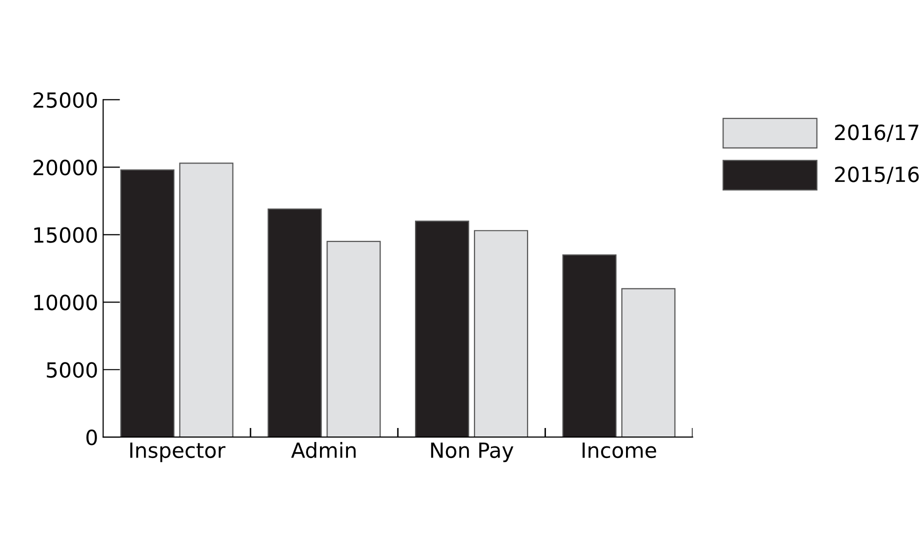  What do you see at coordinates (65, 235) in the screenshot?
I see `y-tick-label: 15000` at bounding box center [65, 235].